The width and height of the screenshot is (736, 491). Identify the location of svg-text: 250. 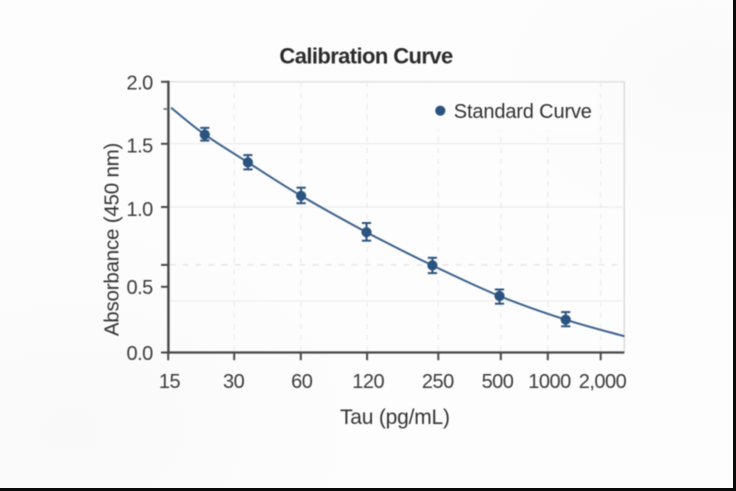
(438, 382).